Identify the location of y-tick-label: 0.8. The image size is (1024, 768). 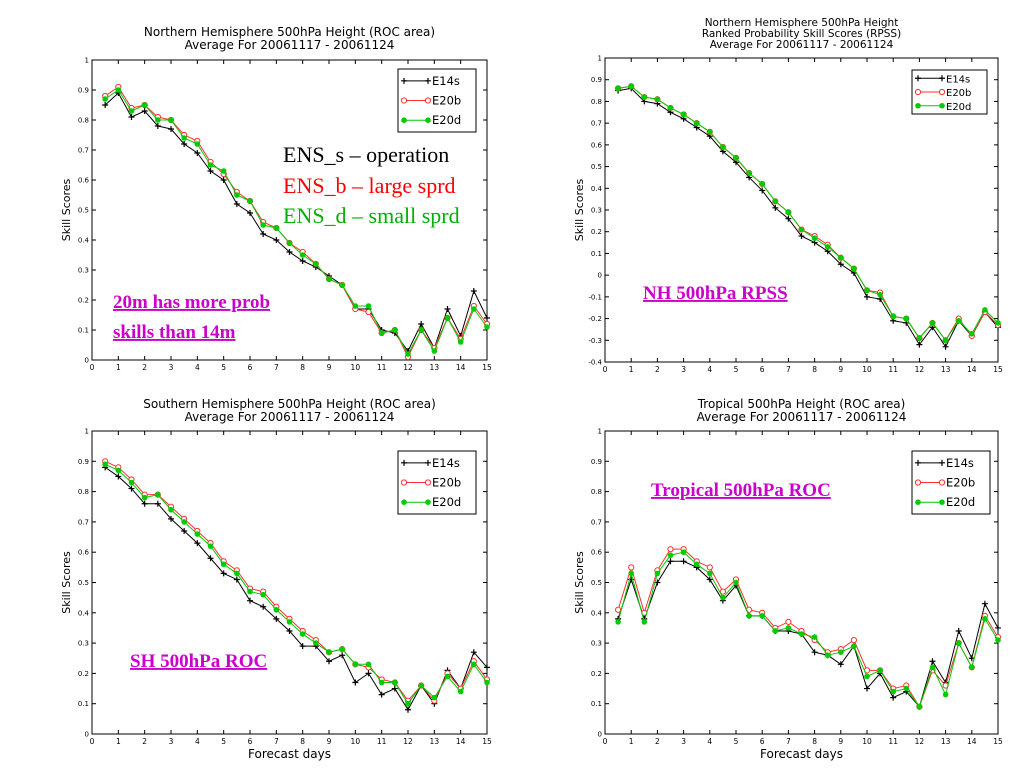
(596, 492).